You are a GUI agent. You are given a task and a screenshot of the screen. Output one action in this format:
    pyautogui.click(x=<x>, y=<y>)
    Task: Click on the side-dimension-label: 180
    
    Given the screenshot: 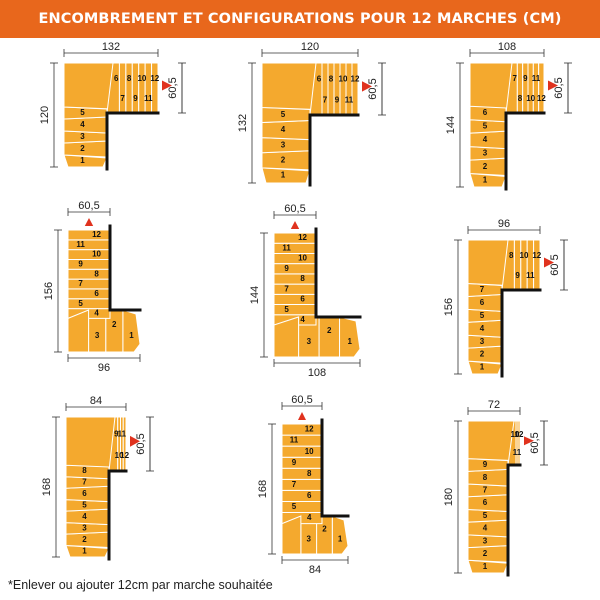 What is the action you would take?
    pyautogui.click(x=449, y=497)
    